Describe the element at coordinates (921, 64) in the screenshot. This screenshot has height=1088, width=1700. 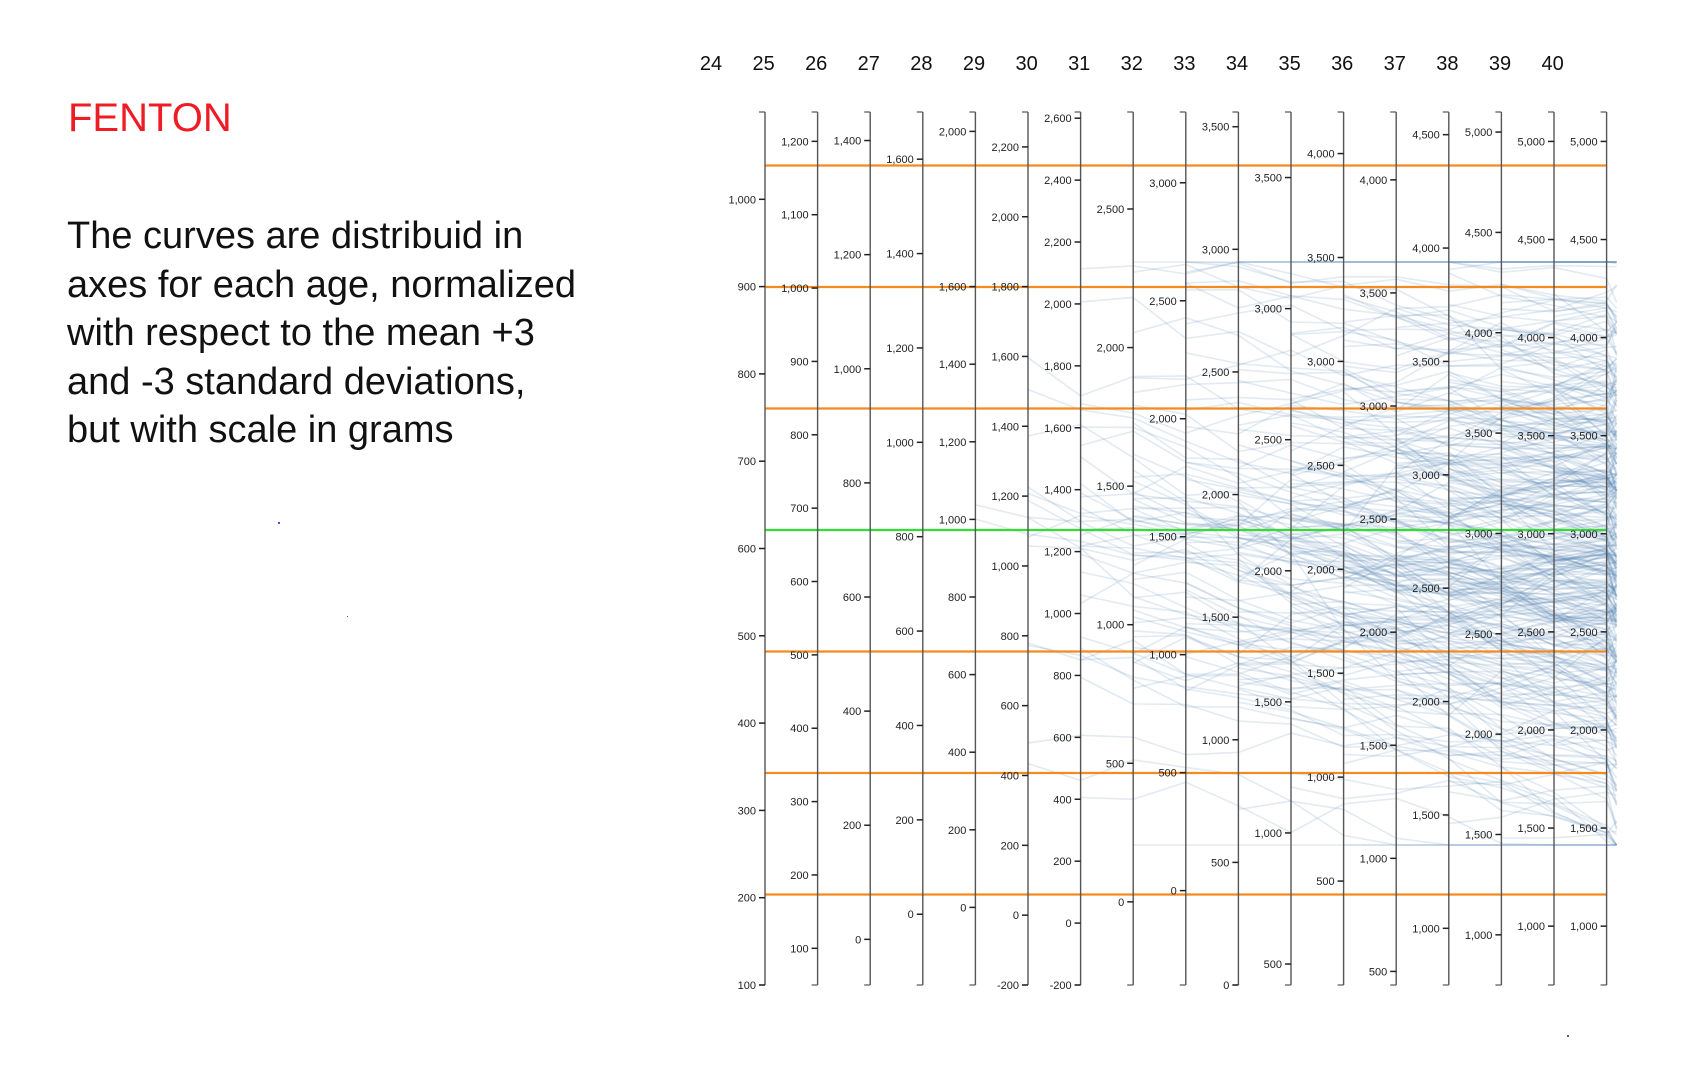
I see `age-label: 28` at that location.